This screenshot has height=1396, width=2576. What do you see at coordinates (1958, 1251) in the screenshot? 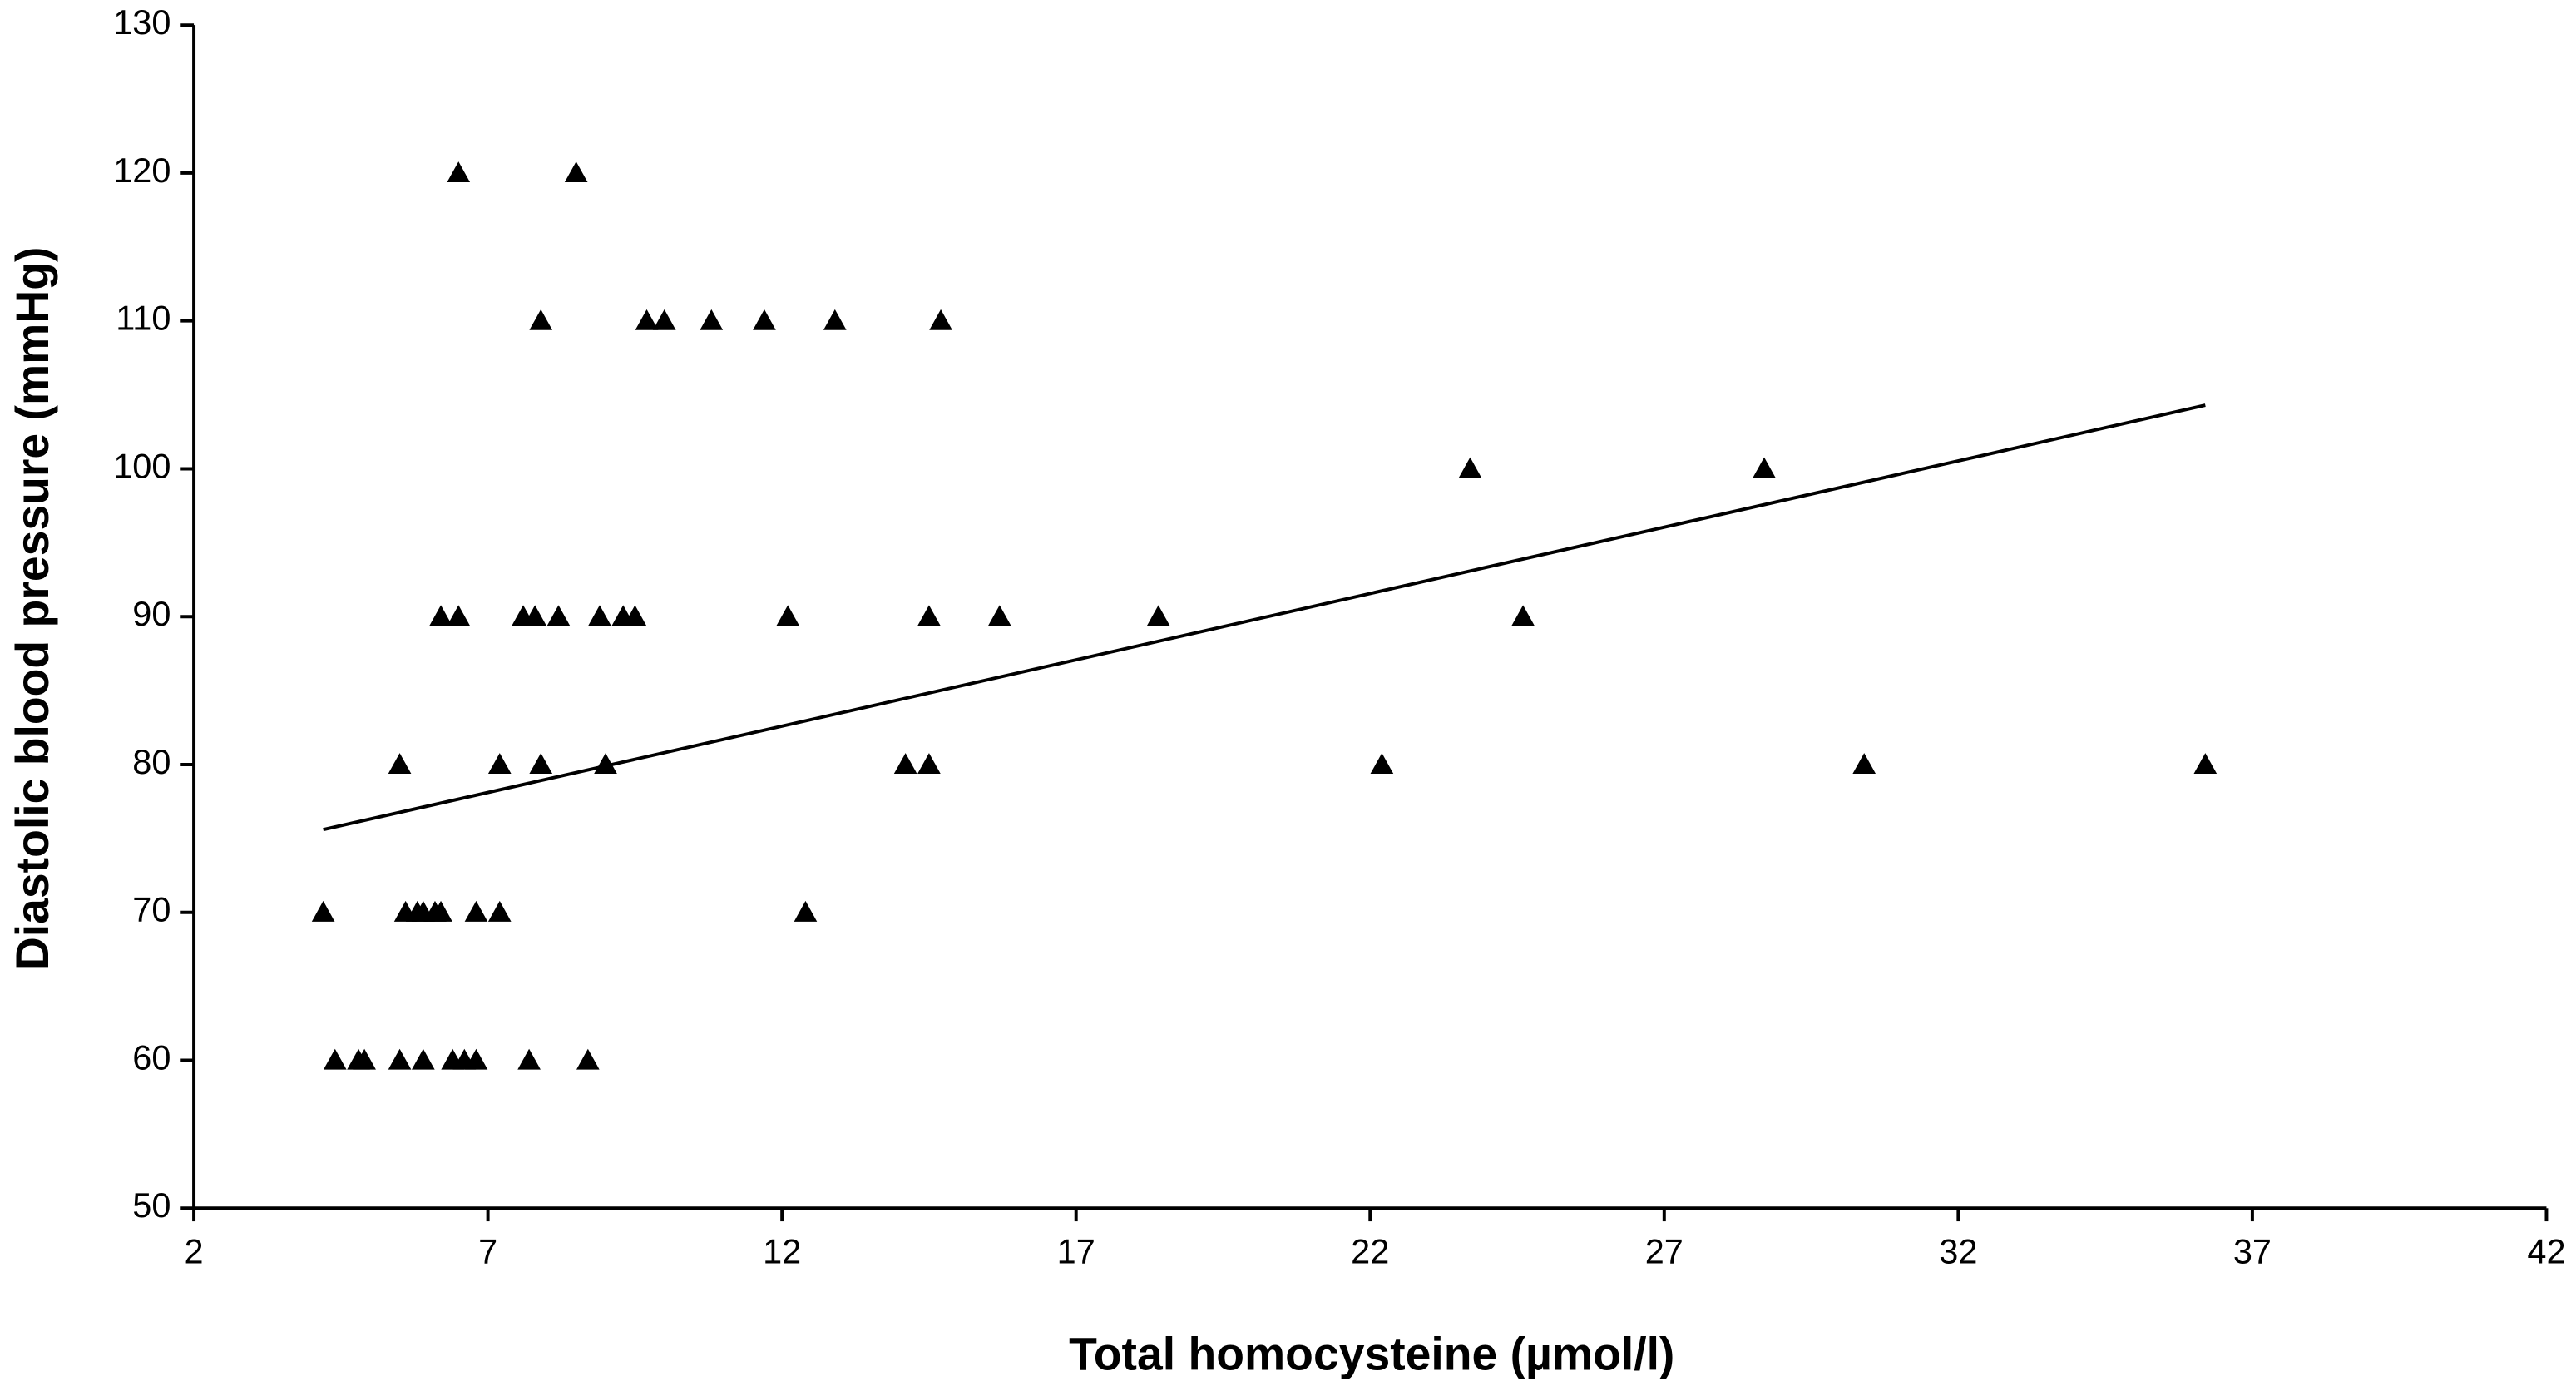
I see `x-tick-label: 32` at bounding box center [1958, 1251].